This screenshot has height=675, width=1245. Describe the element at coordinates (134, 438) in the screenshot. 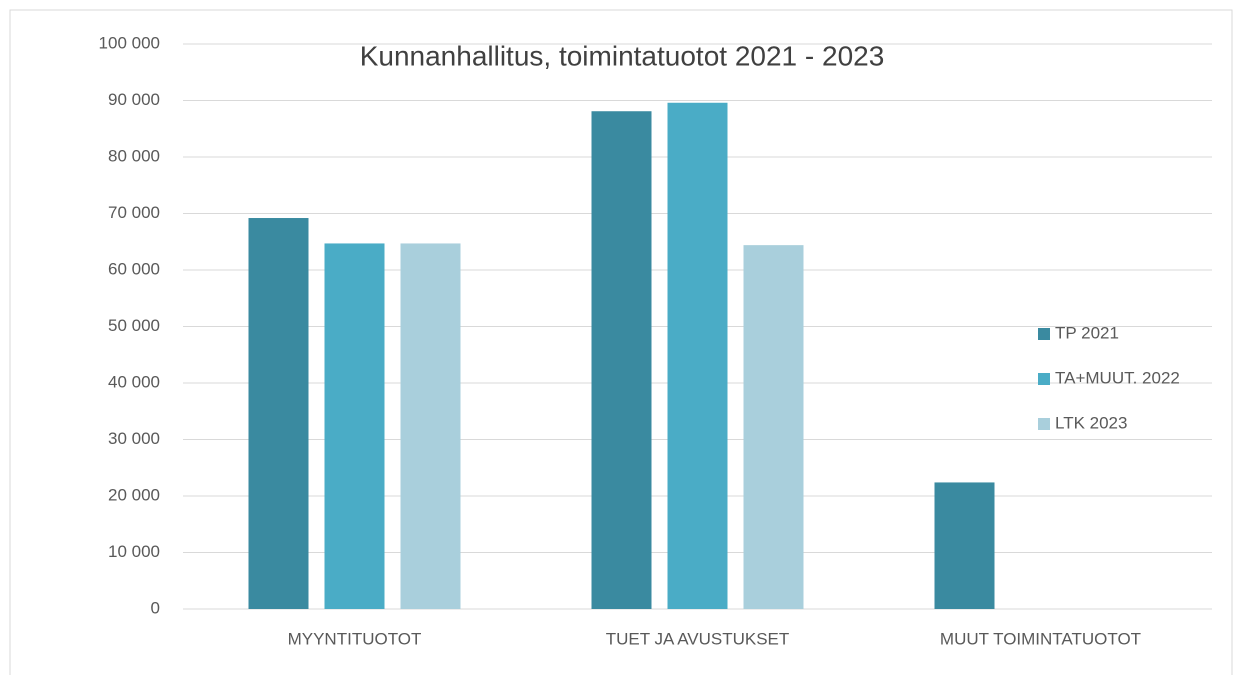

I see `y-tick-label: 30 000` at that location.